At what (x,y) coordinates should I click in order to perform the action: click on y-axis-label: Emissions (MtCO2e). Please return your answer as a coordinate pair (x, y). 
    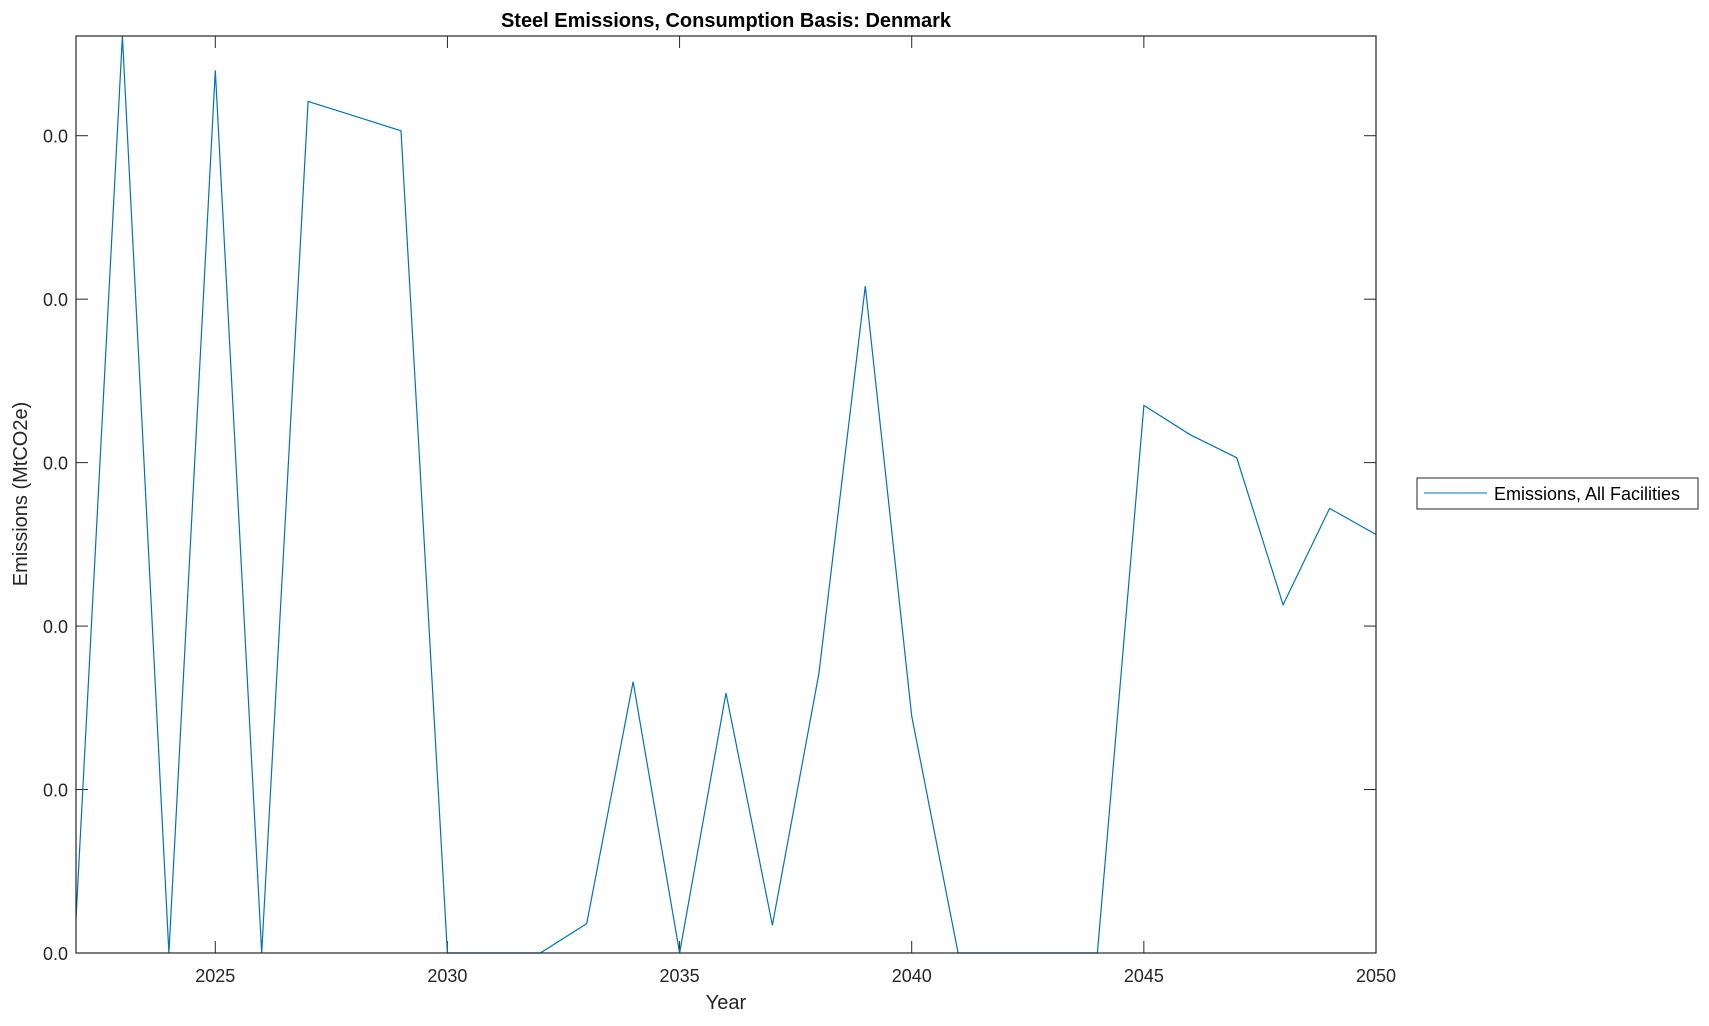
    Looking at the image, I should click on (21, 494).